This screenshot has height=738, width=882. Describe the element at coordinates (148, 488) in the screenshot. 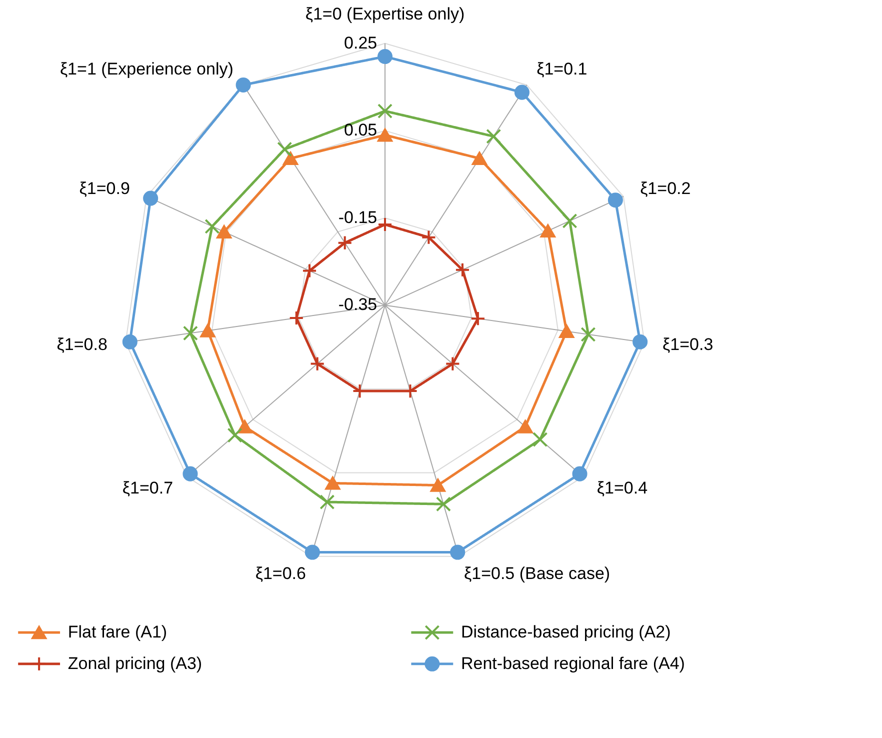

I see `spoke-label: ξ1=0.7` at that location.